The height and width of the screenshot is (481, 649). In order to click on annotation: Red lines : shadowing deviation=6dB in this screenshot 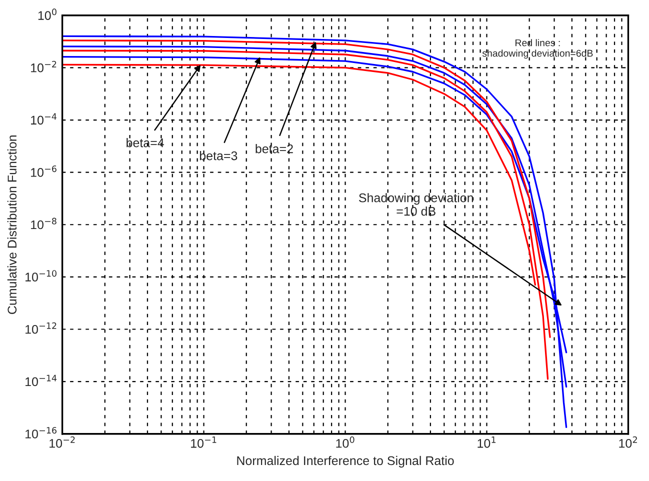, I will do `click(537, 49)`.